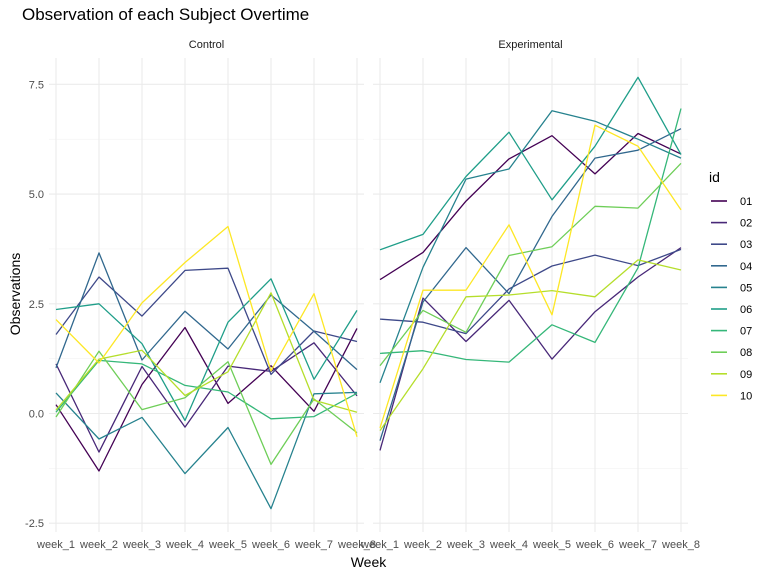  What do you see at coordinates (34, 524) in the screenshot?
I see `y-tick-label: -2.5` at bounding box center [34, 524].